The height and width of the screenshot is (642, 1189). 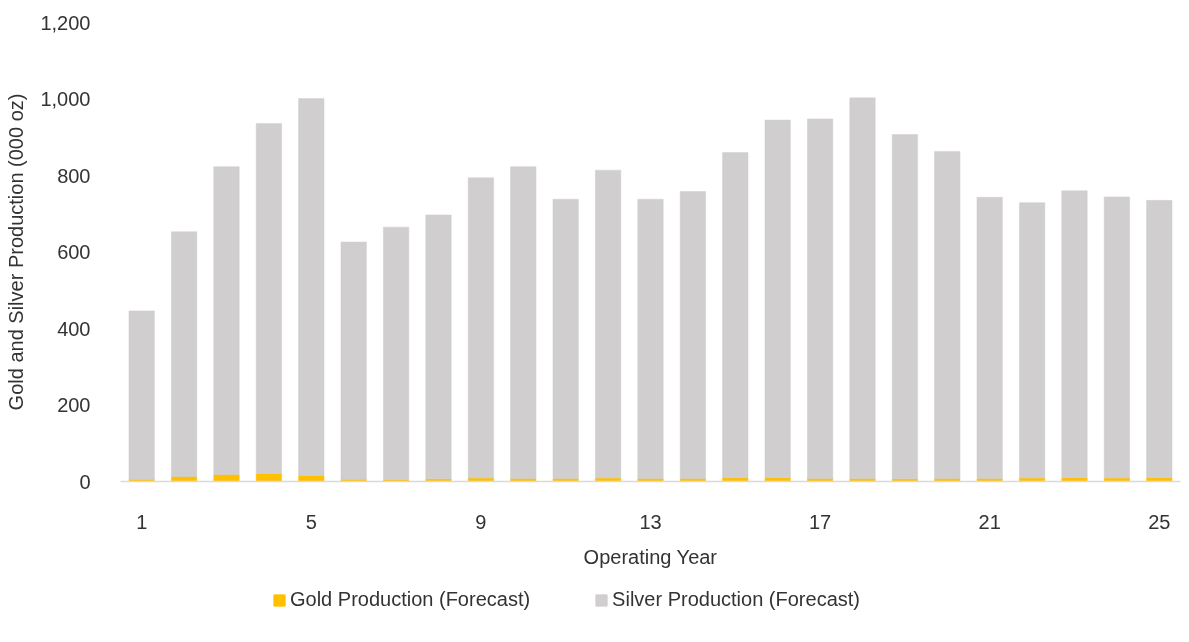 I want to click on x-tick-label: 21, so click(x=989, y=521).